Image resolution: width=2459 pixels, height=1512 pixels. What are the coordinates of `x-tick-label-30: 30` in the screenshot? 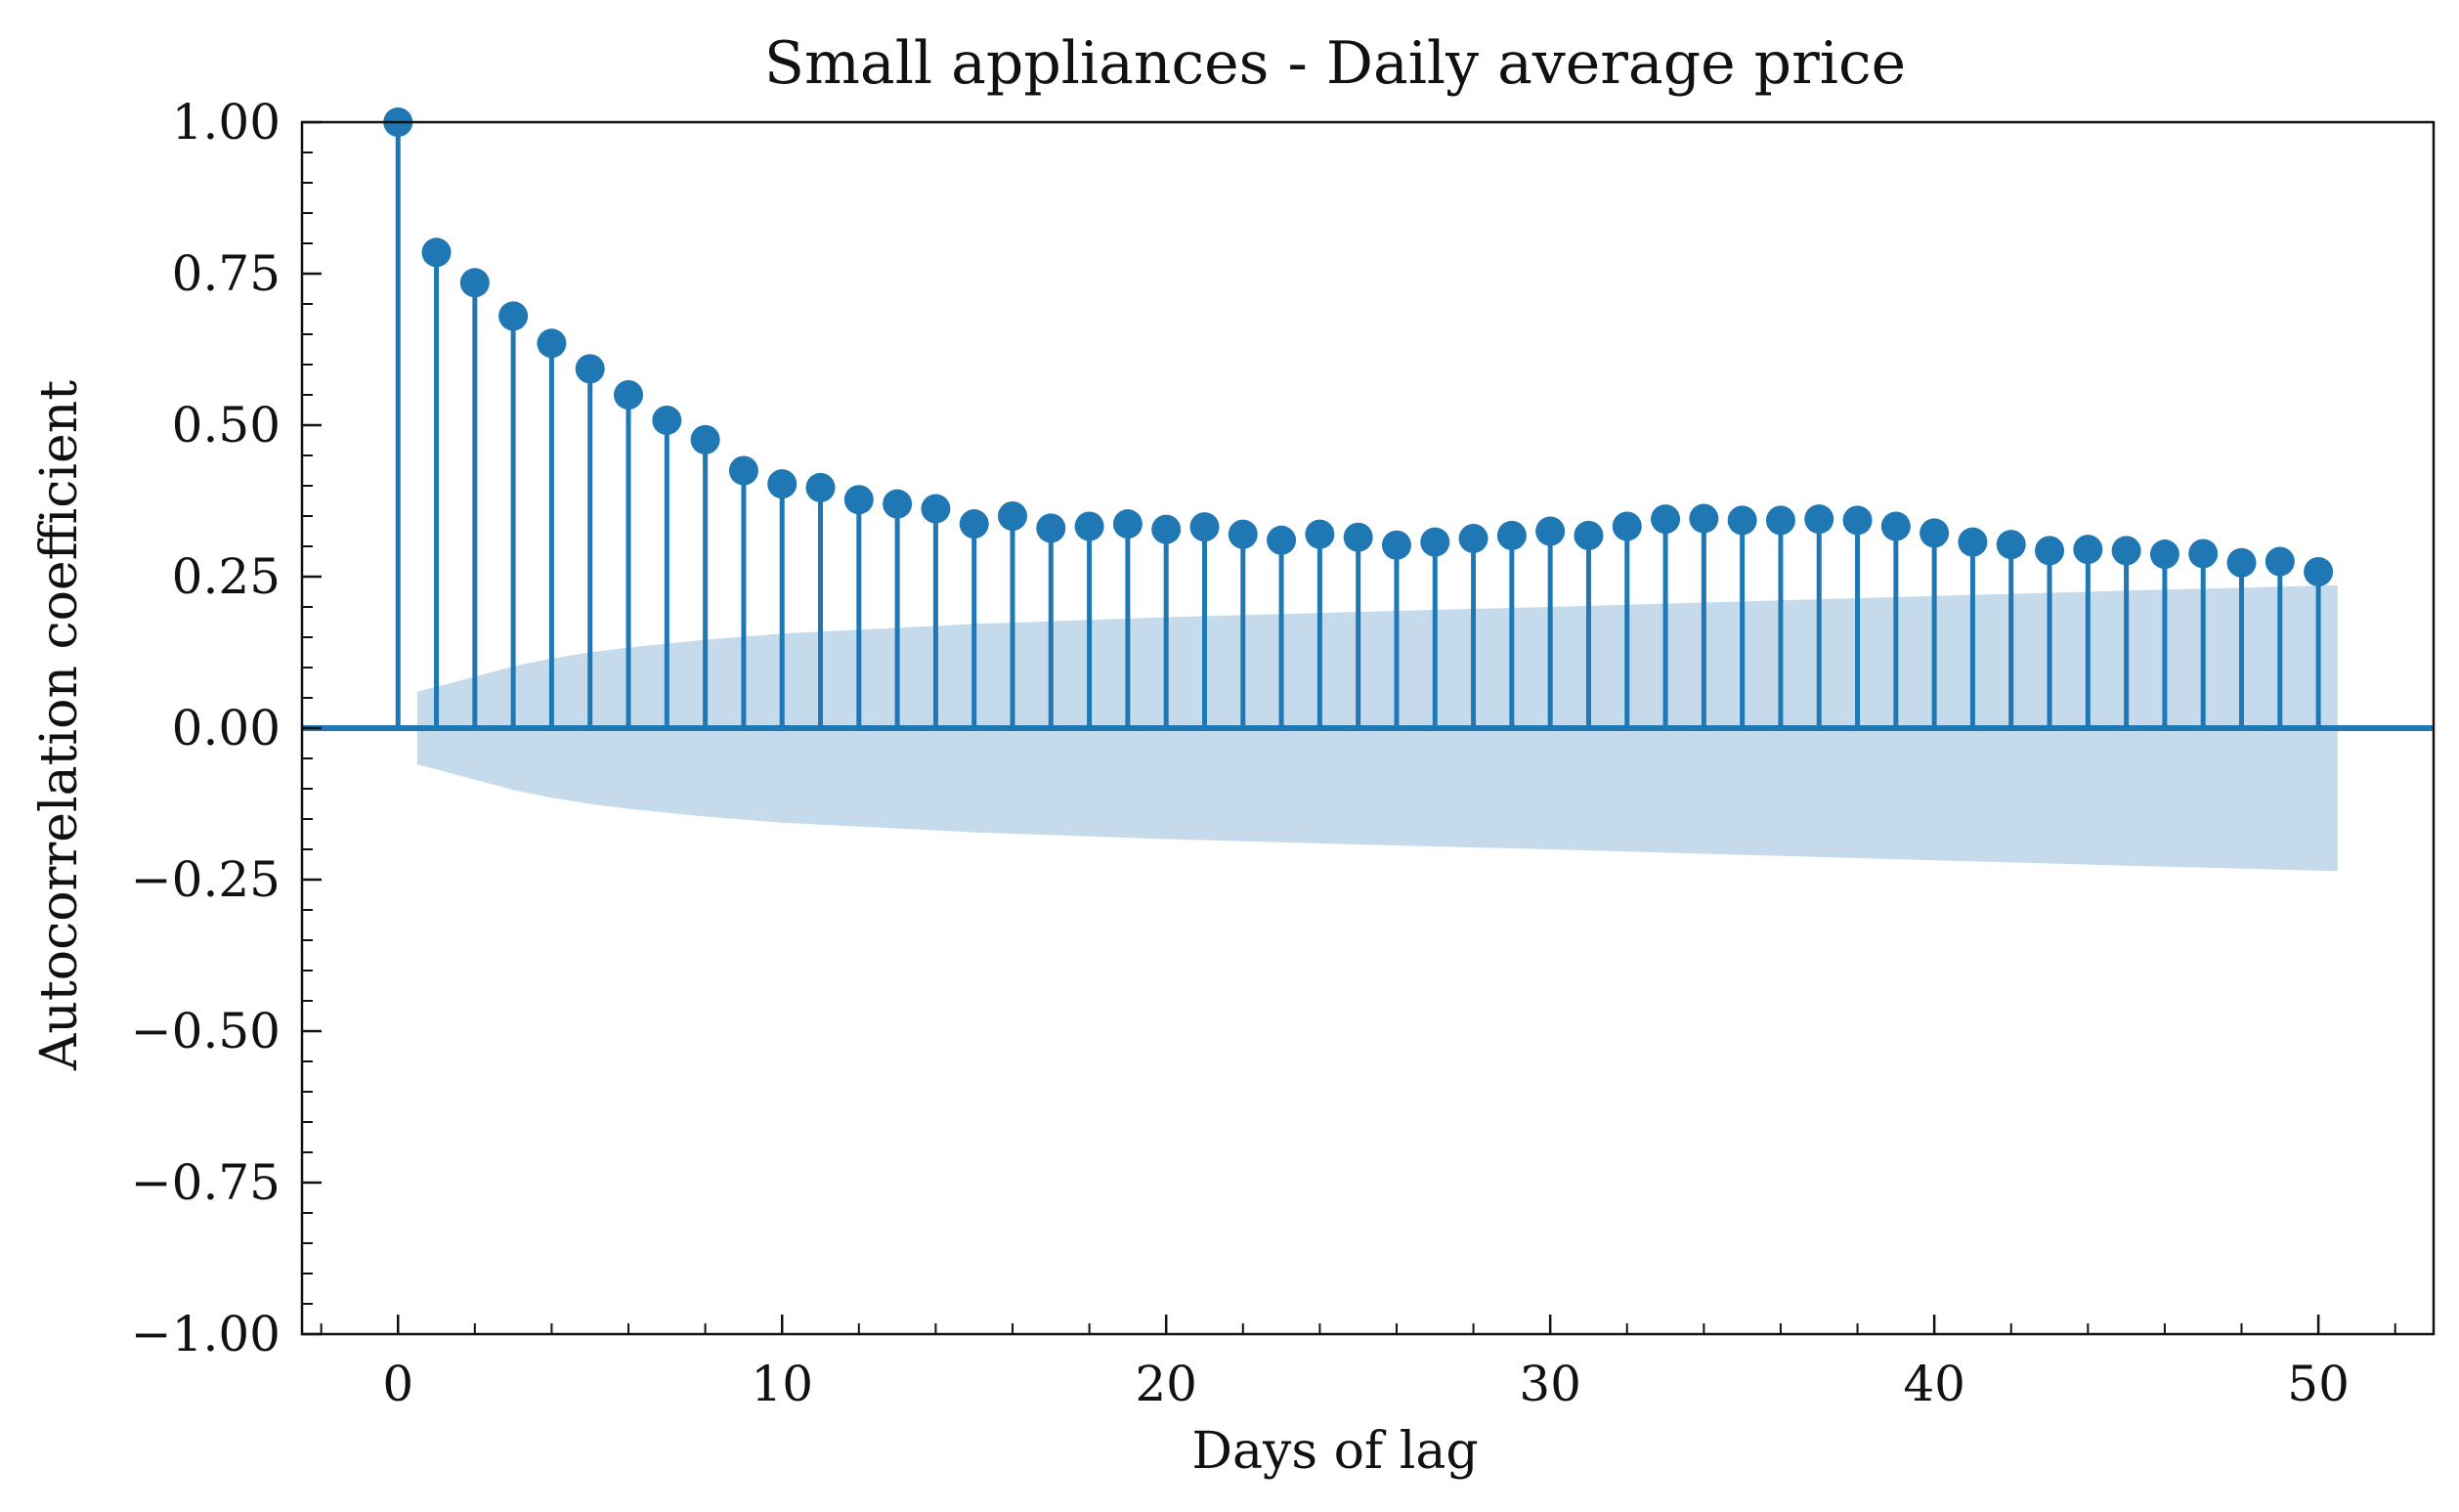 It's located at (1550, 1384).